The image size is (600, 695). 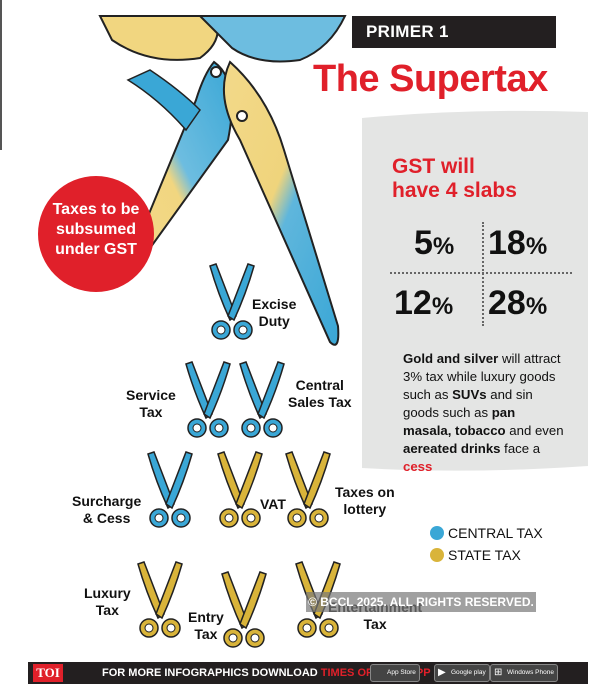 What do you see at coordinates (395, 673) in the screenshot?
I see `app-store-badge: App Store` at bounding box center [395, 673].